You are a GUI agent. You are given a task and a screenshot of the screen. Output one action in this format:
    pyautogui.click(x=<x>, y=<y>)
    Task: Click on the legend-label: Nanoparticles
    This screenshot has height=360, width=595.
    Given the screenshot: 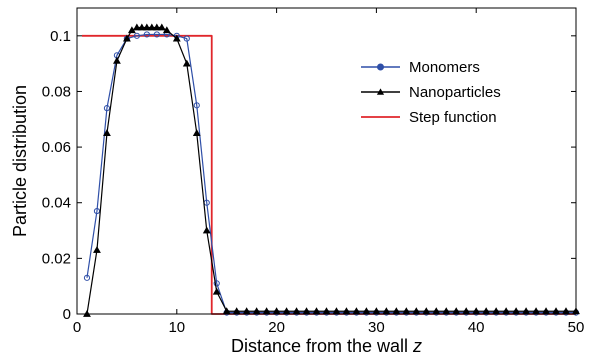 What is the action you would take?
    pyautogui.click(x=455, y=92)
    